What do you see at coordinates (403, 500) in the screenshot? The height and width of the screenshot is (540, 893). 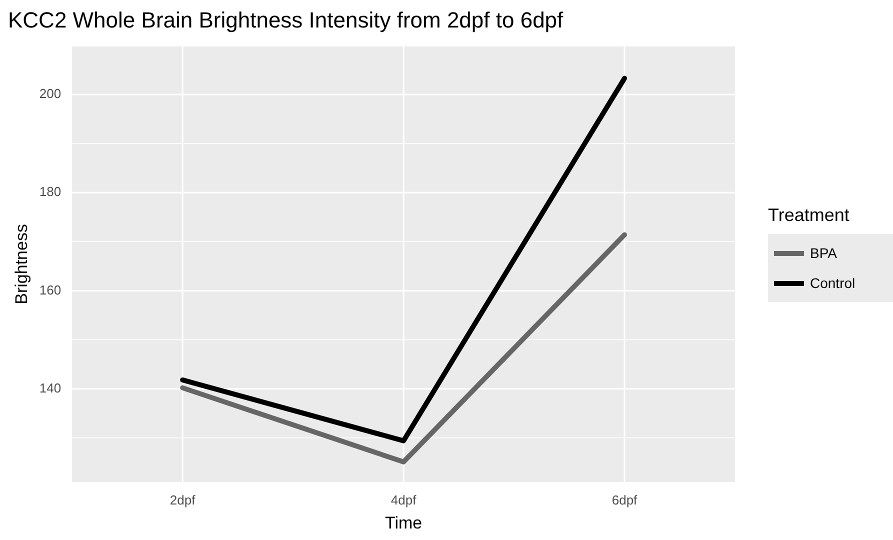 I see `x-tick-label: 4dpf` at bounding box center [403, 500].